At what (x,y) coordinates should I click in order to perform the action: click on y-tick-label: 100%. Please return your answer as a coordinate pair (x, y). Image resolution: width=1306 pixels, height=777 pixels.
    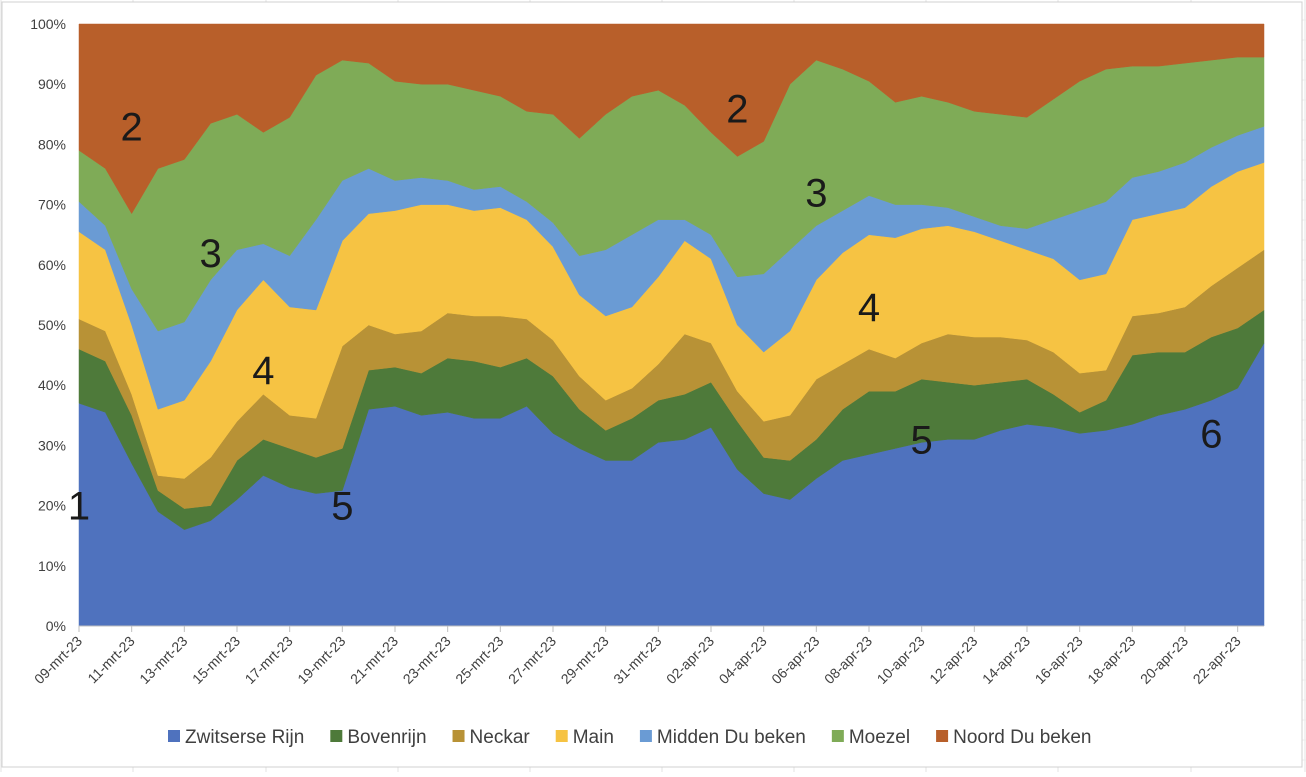
    Looking at the image, I should click on (48, 24).